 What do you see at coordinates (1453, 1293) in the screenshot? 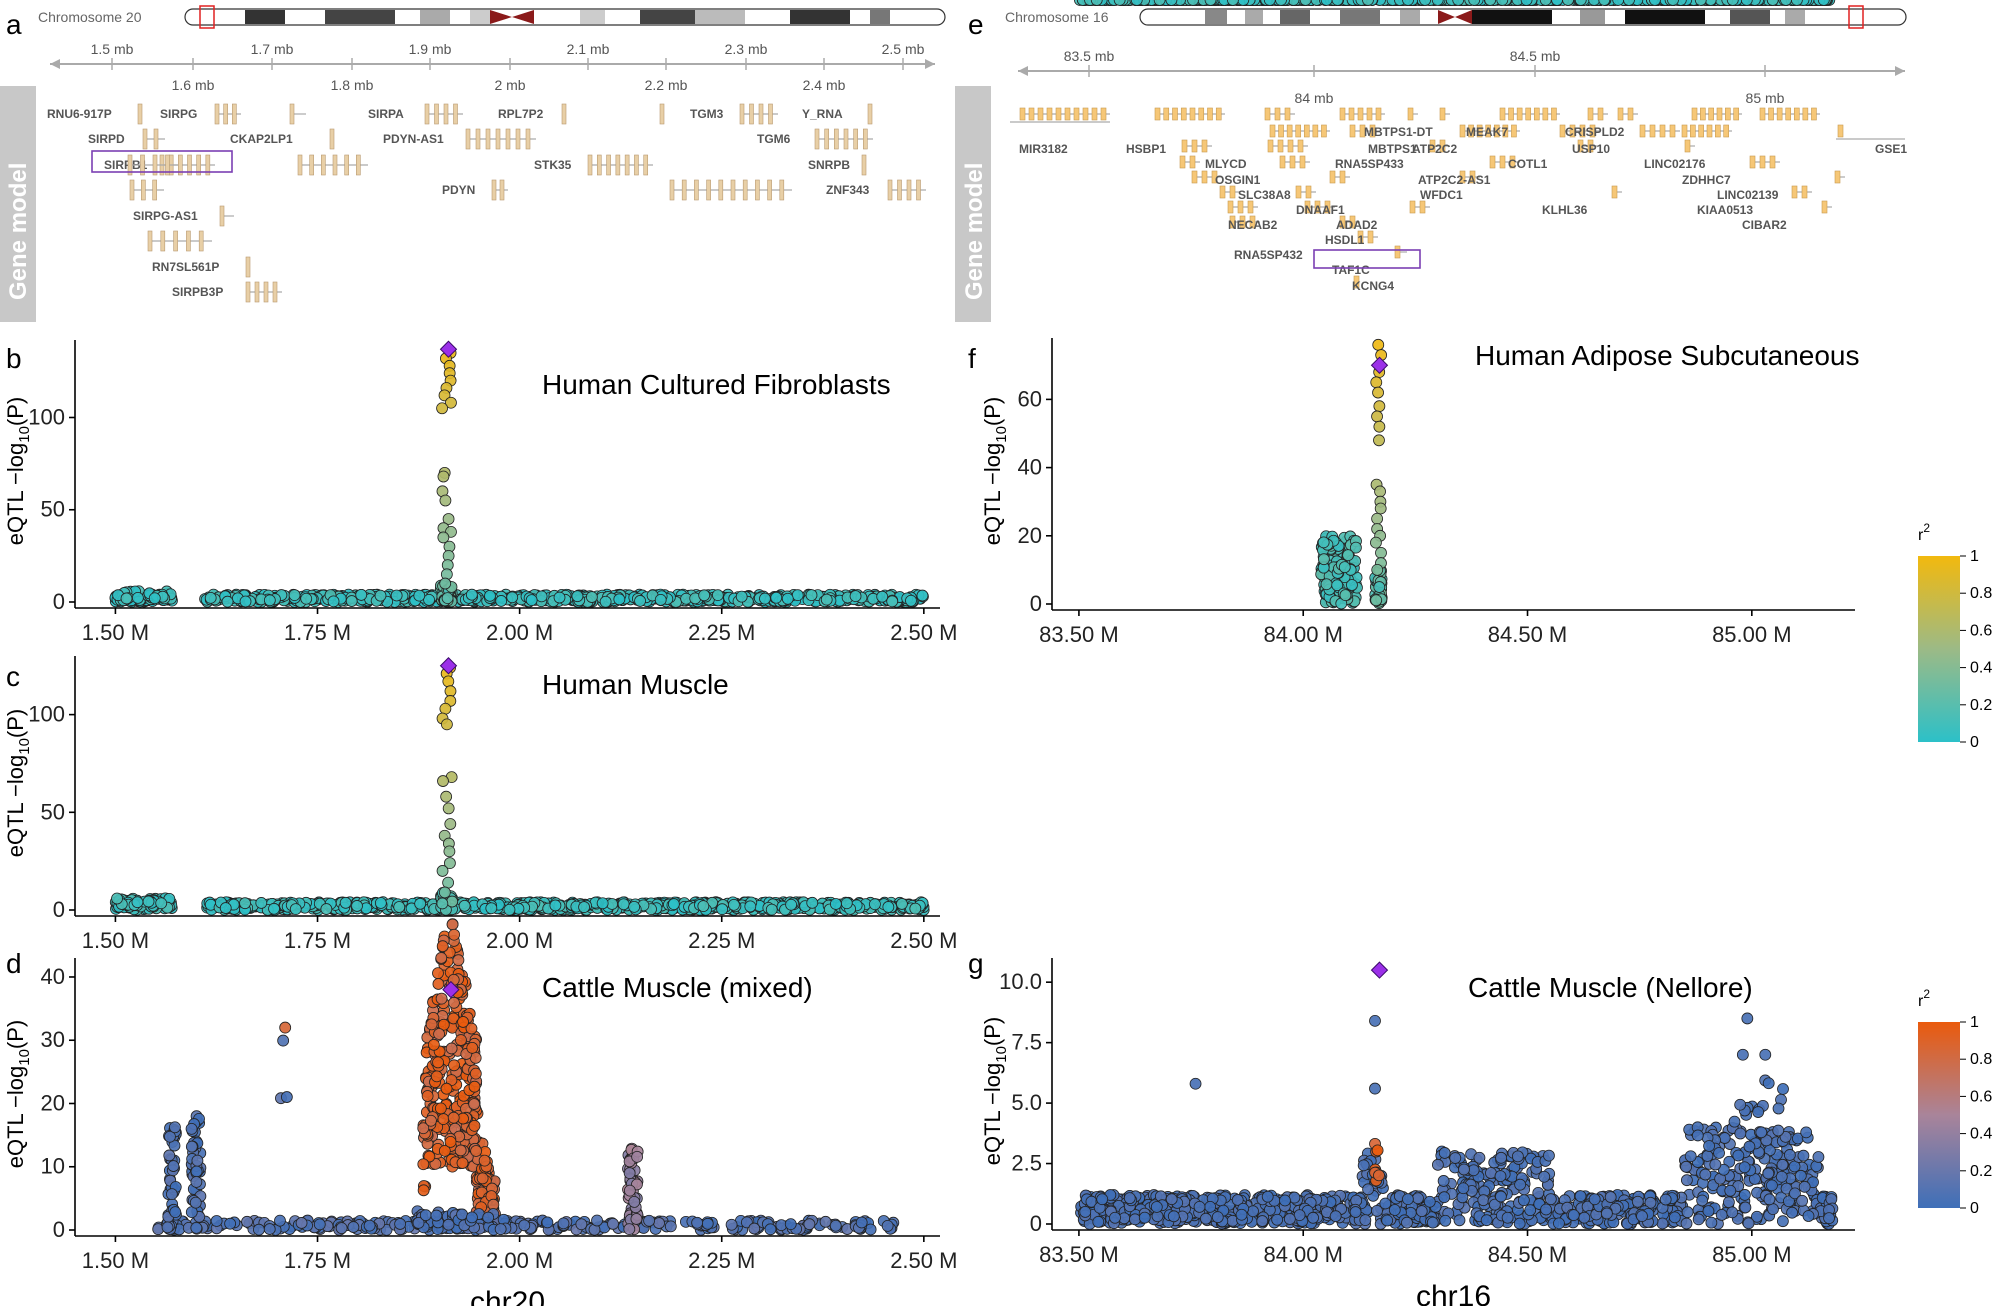
I see `x-axis-label: chr16` at bounding box center [1453, 1293].